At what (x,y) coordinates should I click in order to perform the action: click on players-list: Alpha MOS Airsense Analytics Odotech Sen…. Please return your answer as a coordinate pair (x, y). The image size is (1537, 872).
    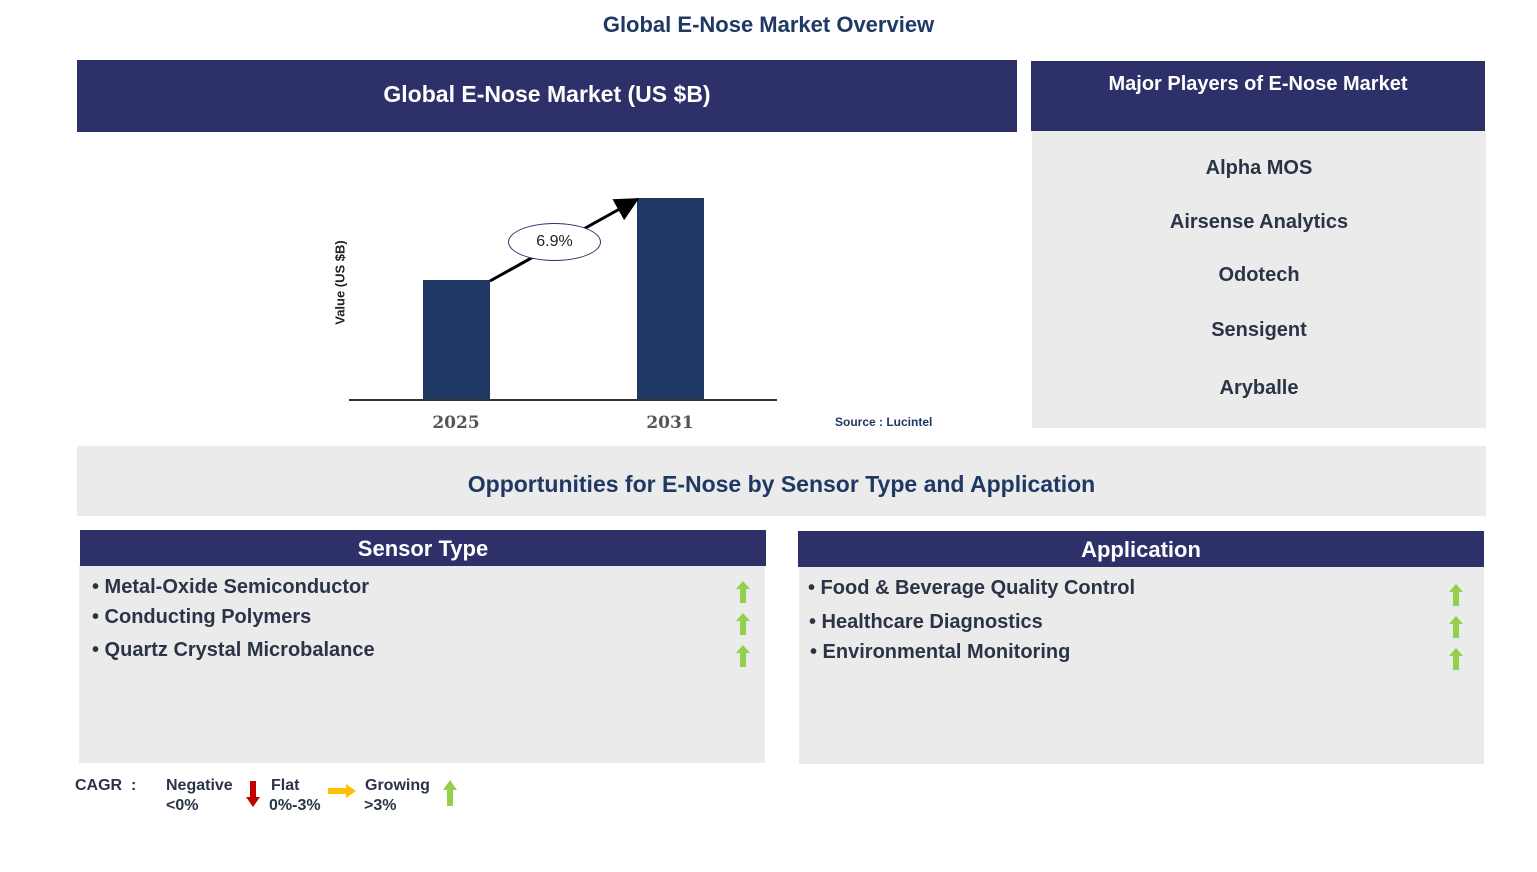
    Looking at the image, I should click on (1259, 279).